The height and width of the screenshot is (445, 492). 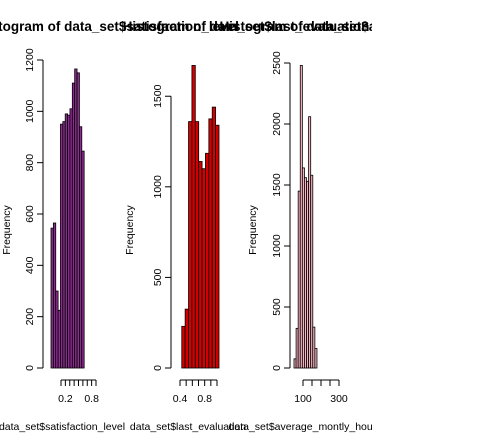 I want to click on y-tick-label: 200, so click(x=30, y=317).